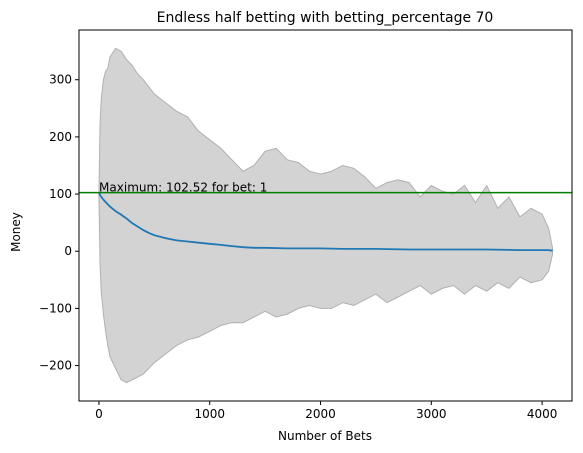 The height and width of the screenshot is (453, 583). What do you see at coordinates (60, 80) in the screenshot?
I see `y-tick-label: 300` at bounding box center [60, 80].